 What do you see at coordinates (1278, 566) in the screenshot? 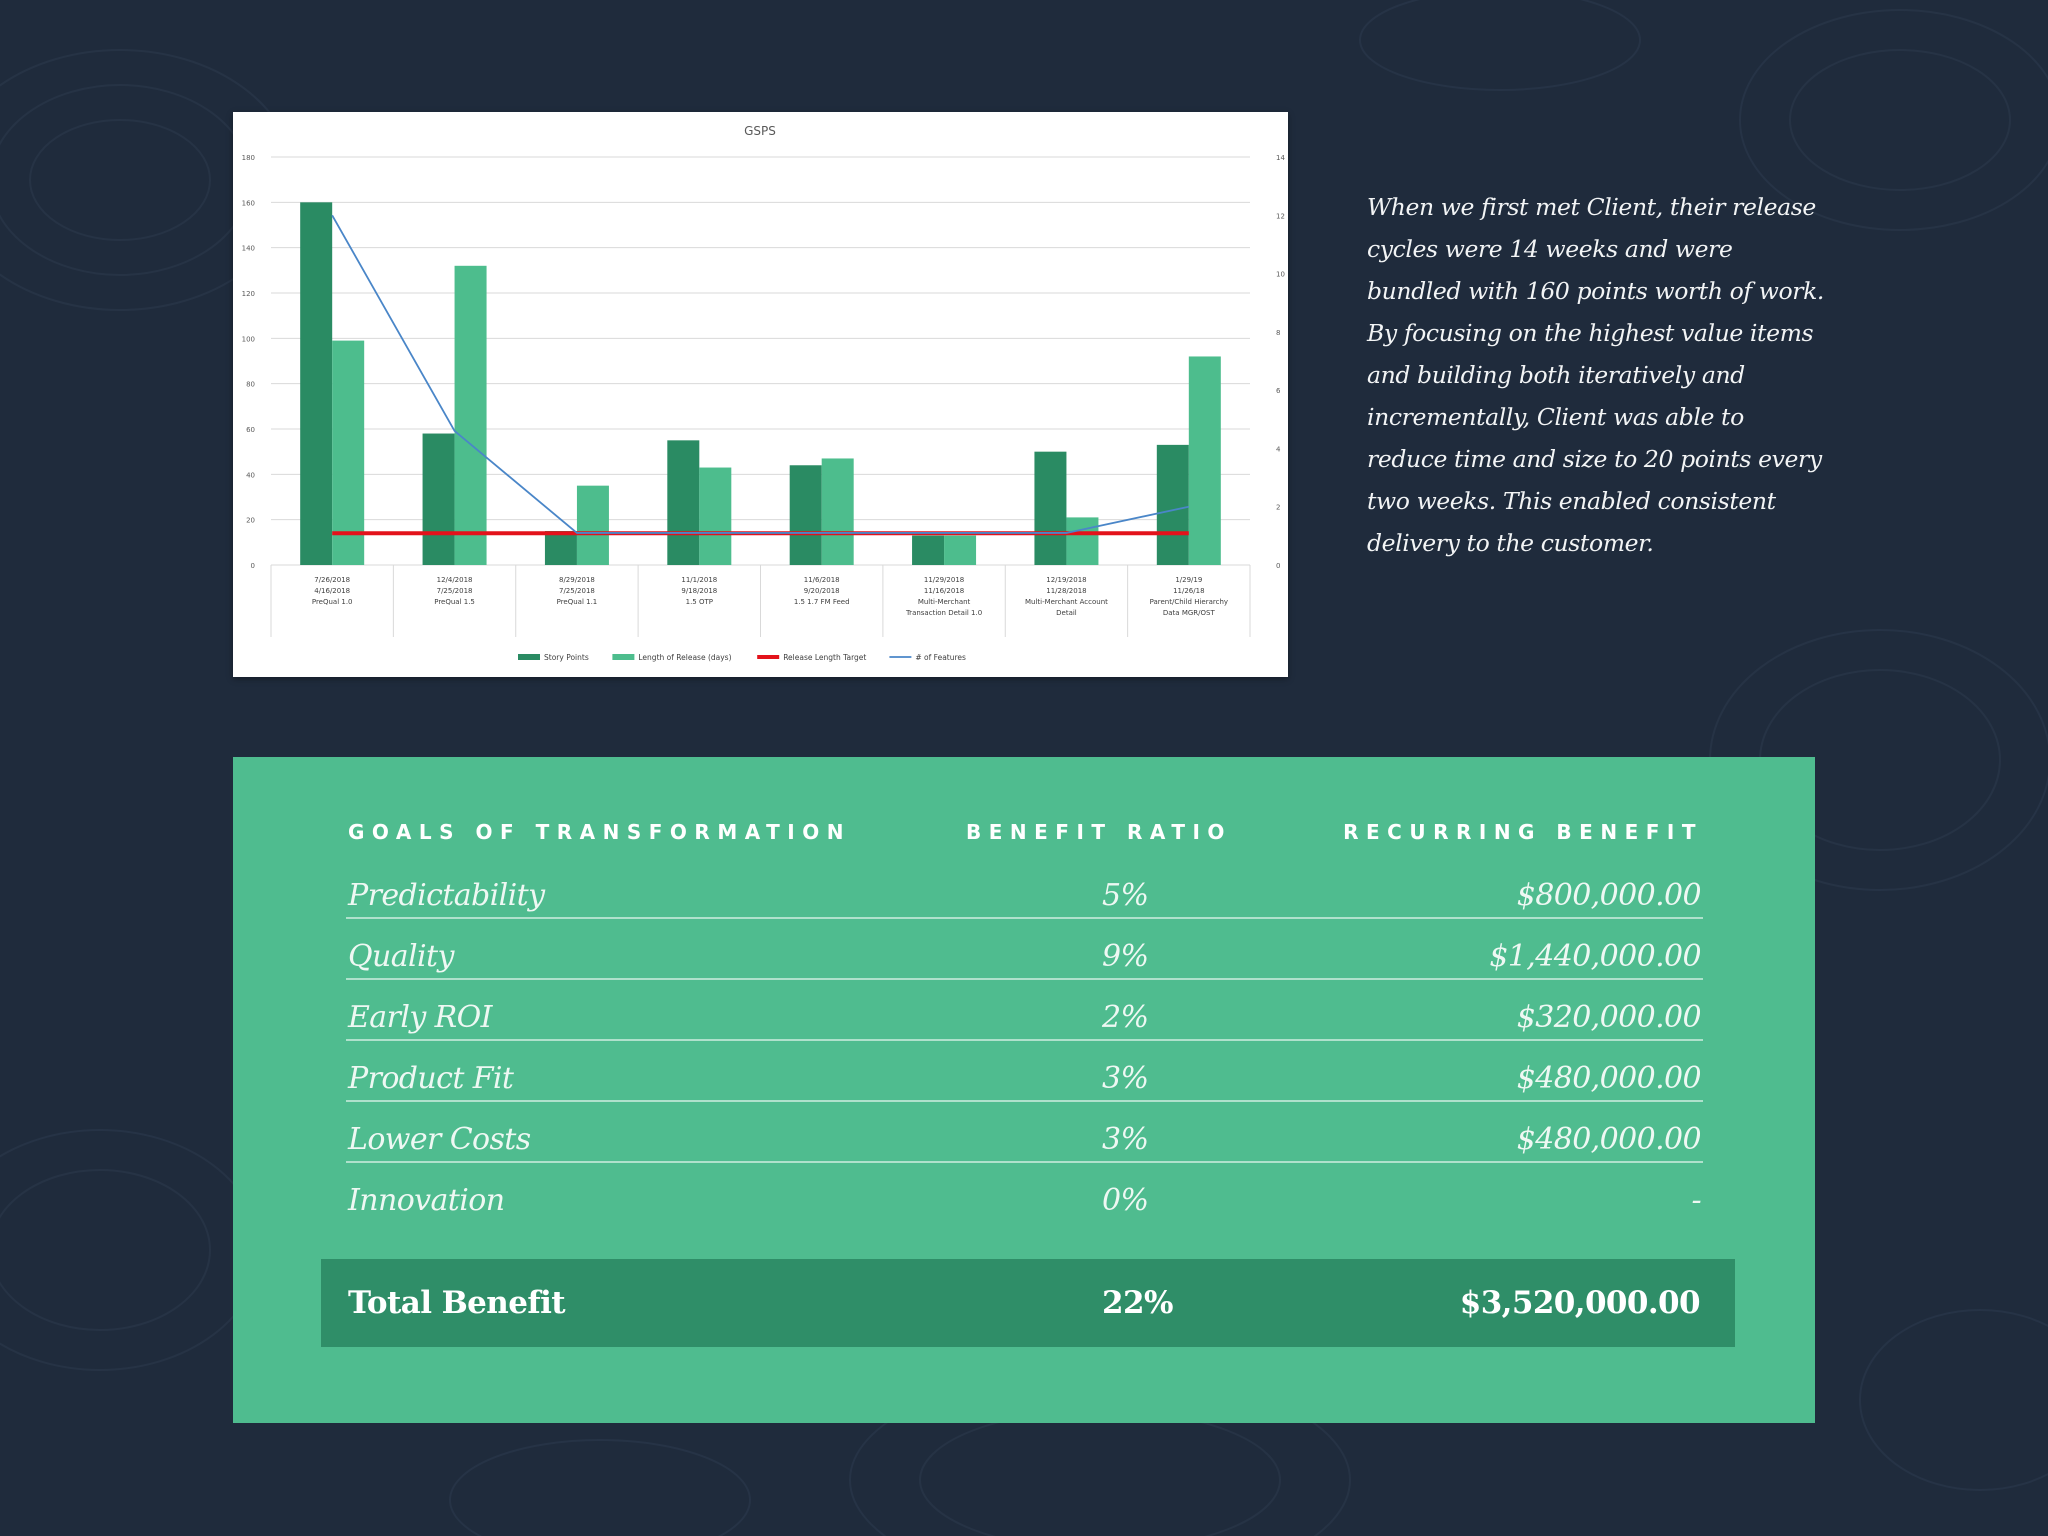
I see `right-tick-label: 0` at bounding box center [1278, 566].